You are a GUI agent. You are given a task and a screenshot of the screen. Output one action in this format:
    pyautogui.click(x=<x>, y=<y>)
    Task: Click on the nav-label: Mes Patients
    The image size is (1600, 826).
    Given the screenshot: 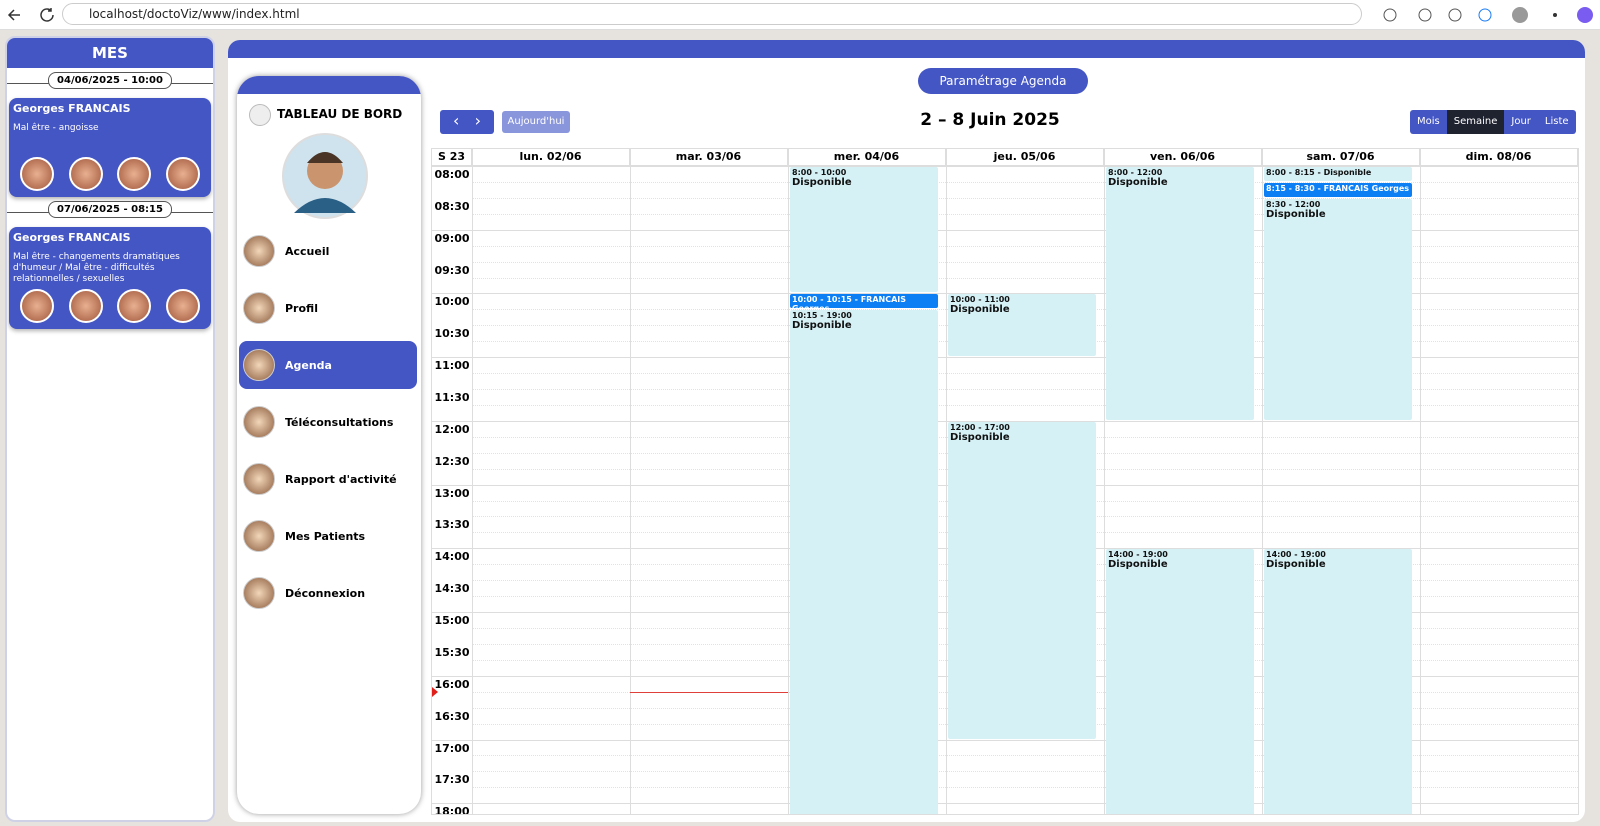 What is the action you would take?
    pyautogui.click(x=325, y=536)
    